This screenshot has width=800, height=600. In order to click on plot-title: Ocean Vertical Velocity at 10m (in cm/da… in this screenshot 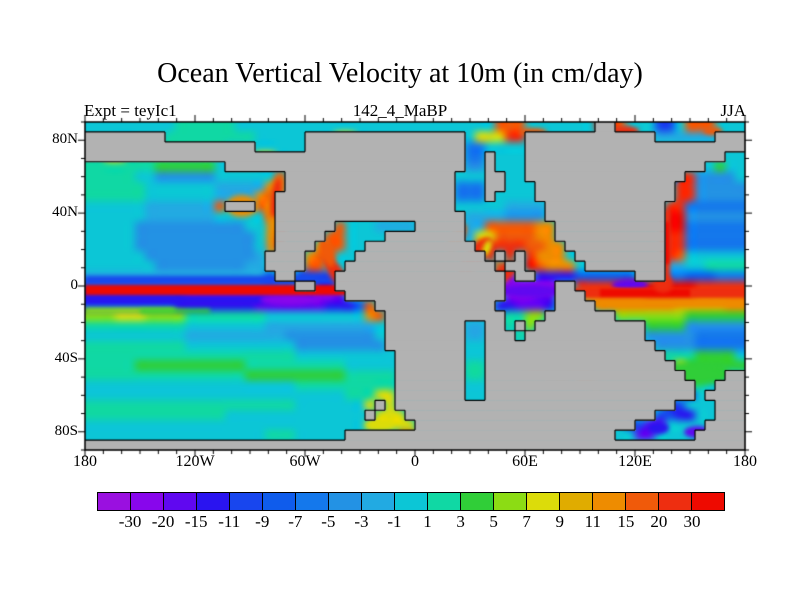, I will do `click(400, 73)`.